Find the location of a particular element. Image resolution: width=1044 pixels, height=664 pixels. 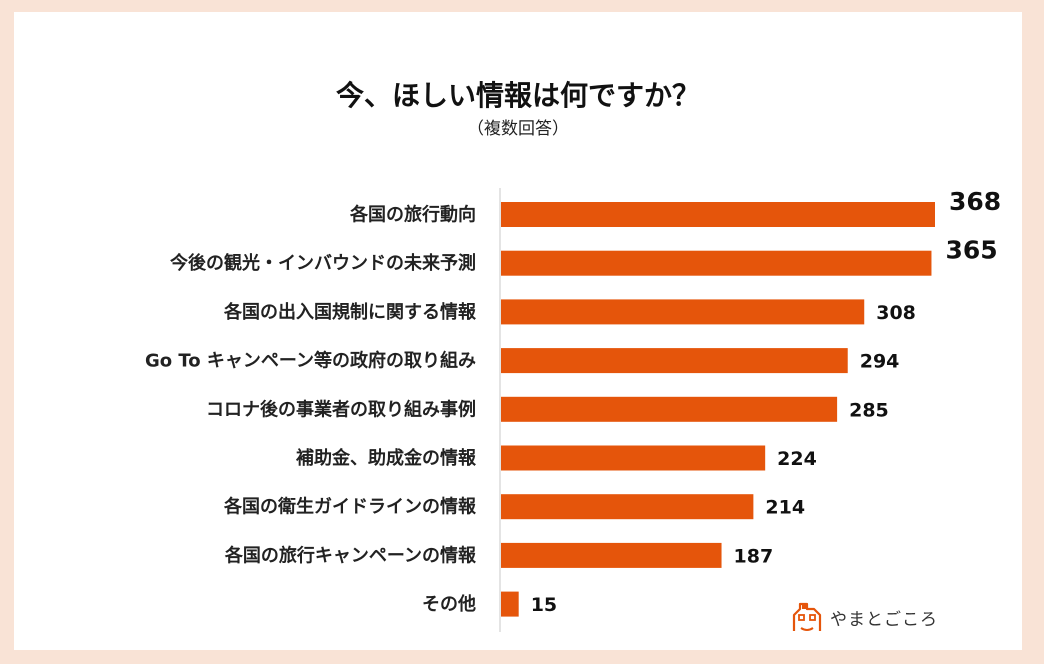

category-label: 今後の観光・インバウンドの未来予測 is located at coordinates (323, 263).